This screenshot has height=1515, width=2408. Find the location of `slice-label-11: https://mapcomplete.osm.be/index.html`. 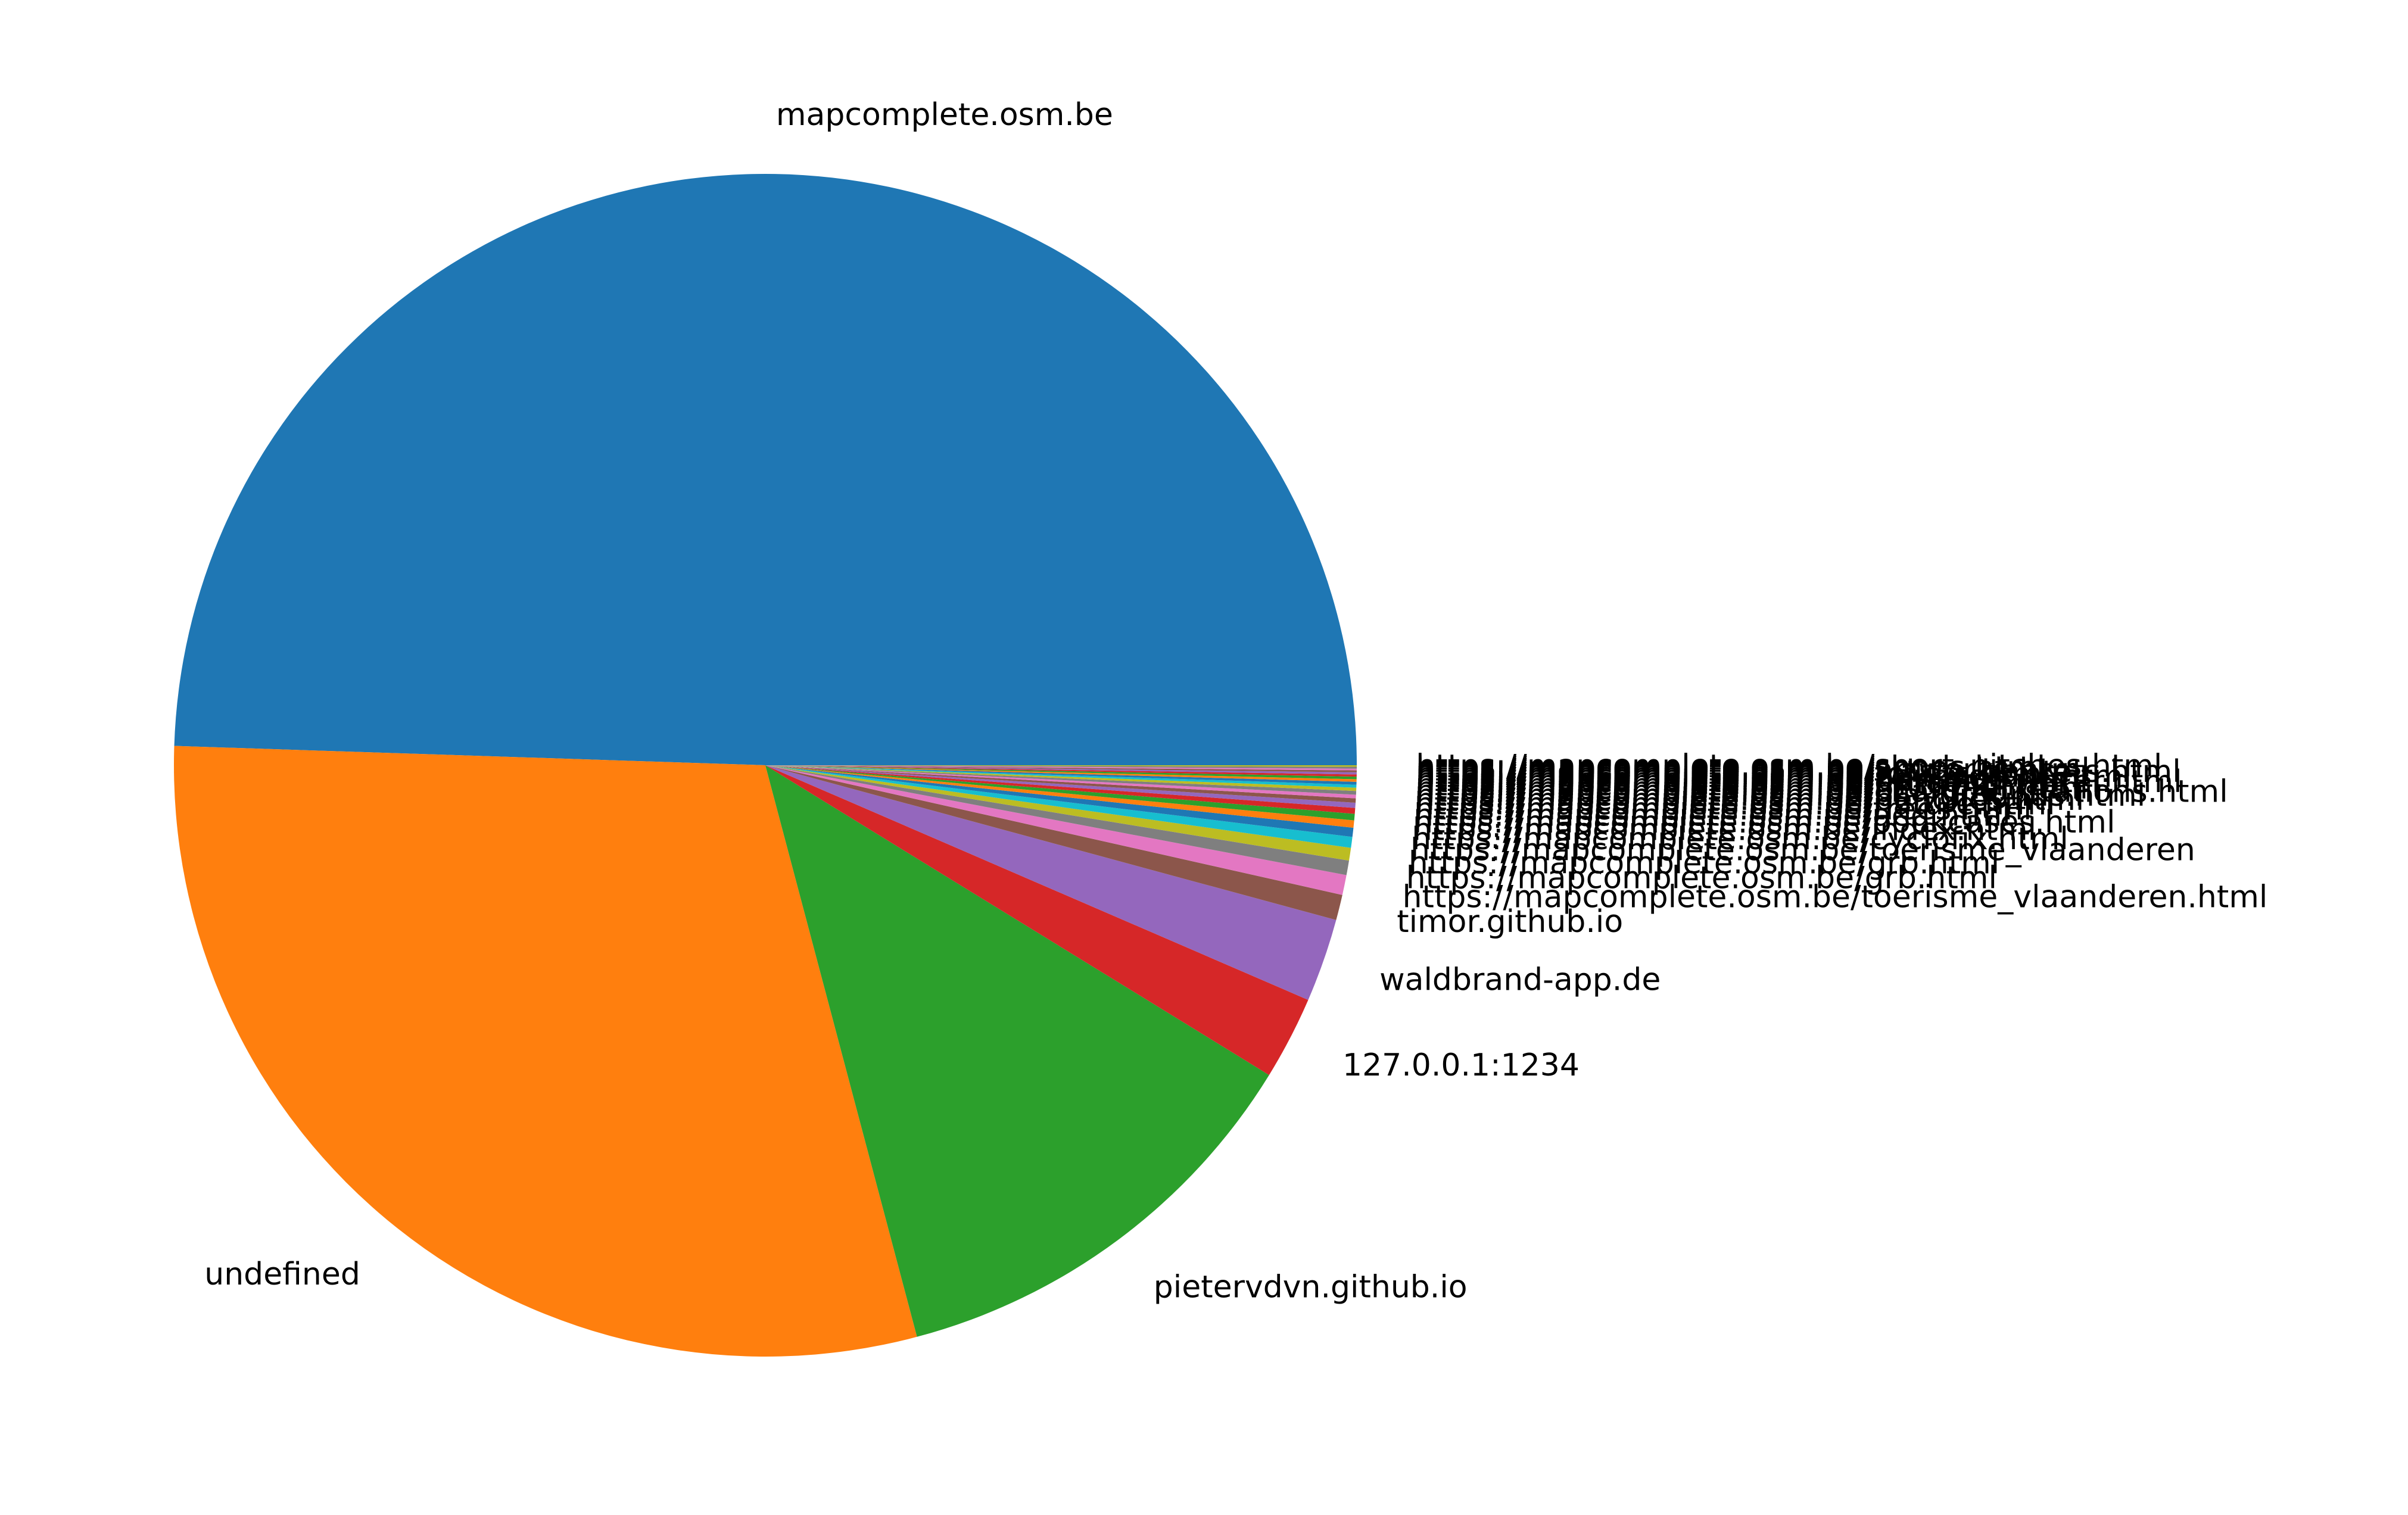

slice-label-11: https://mapcomplete.osm.be/index.html is located at coordinates (1724, 830).